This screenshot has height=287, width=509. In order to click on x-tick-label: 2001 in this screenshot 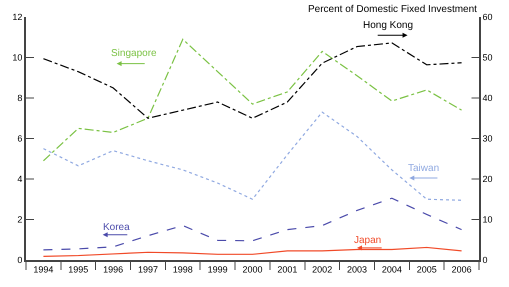, I will do `click(287, 269)`.